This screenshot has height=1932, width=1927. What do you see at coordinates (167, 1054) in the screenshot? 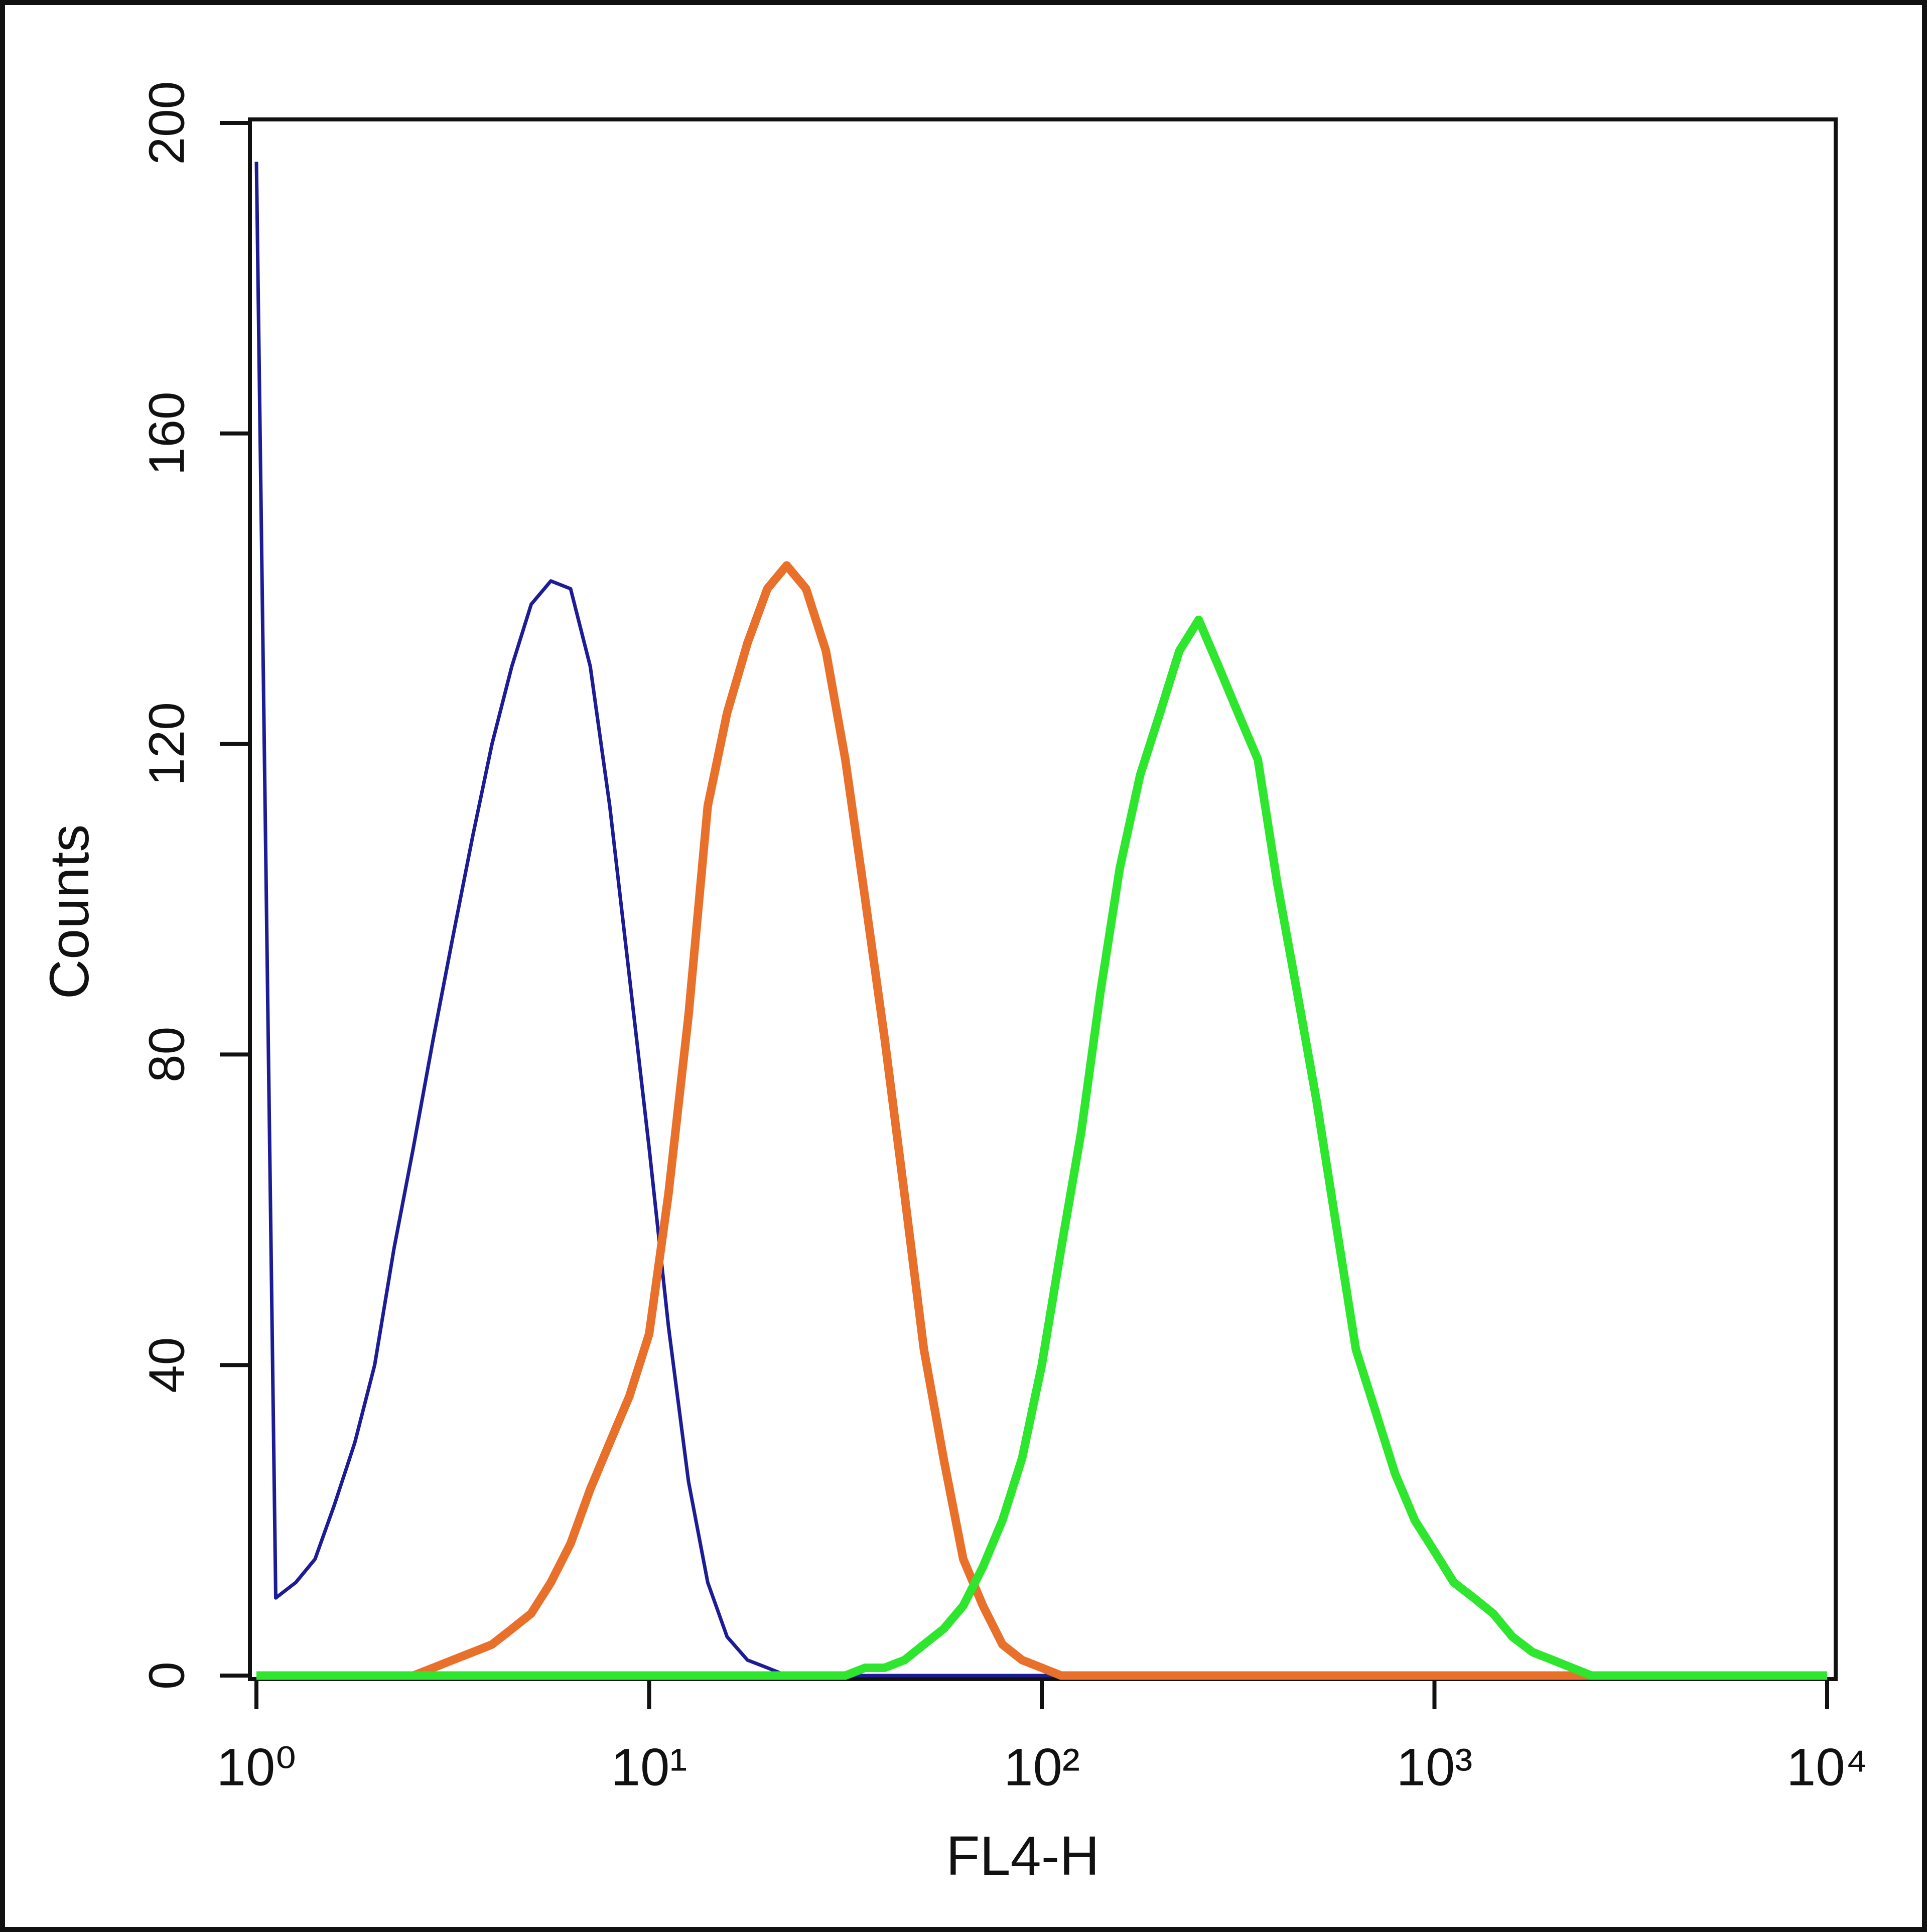
I see `y-tick-label: 80` at bounding box center [167, 1054].